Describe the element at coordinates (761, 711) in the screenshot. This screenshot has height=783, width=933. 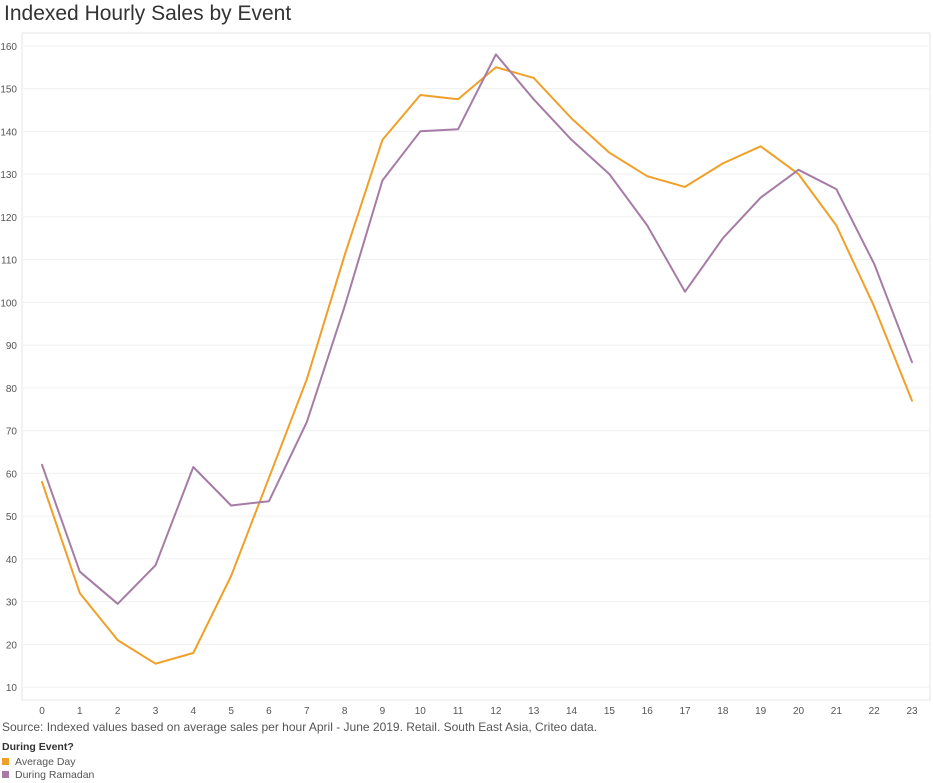
I see `x-tick-label: 19` at that location.